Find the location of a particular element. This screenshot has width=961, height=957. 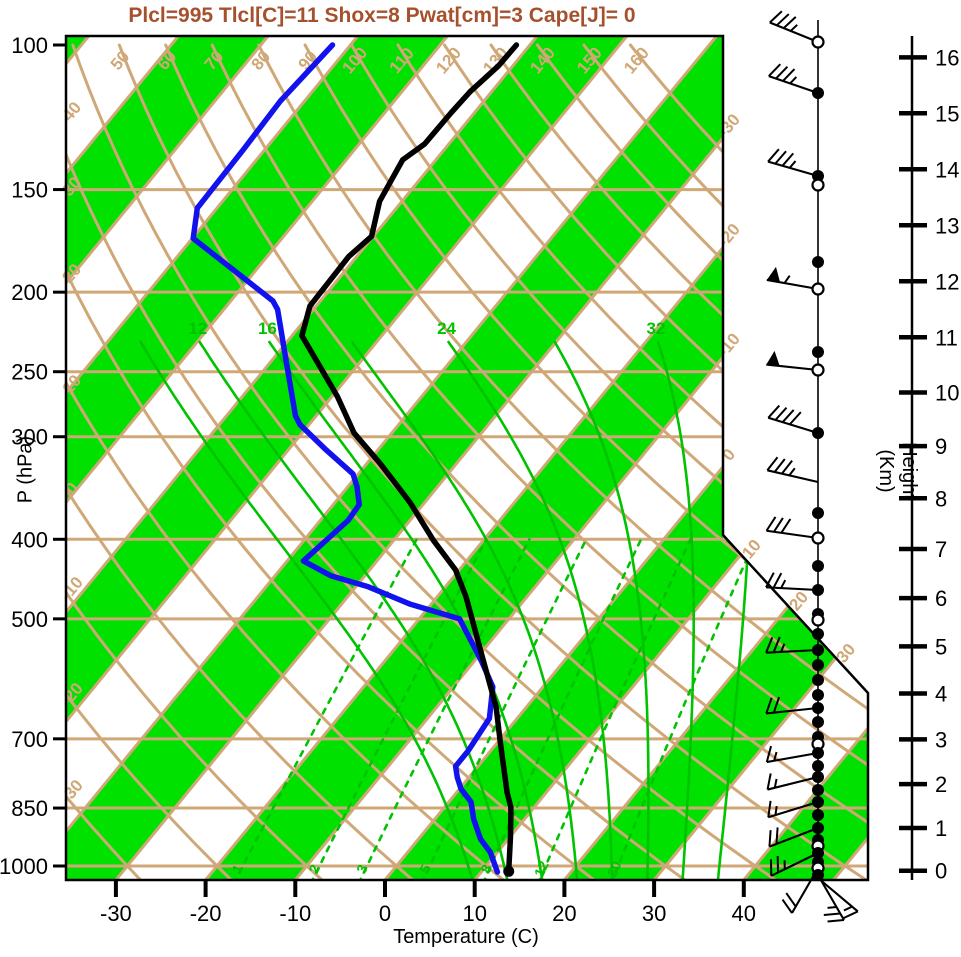

wind-barb-column is located at coordinates (812, 466).